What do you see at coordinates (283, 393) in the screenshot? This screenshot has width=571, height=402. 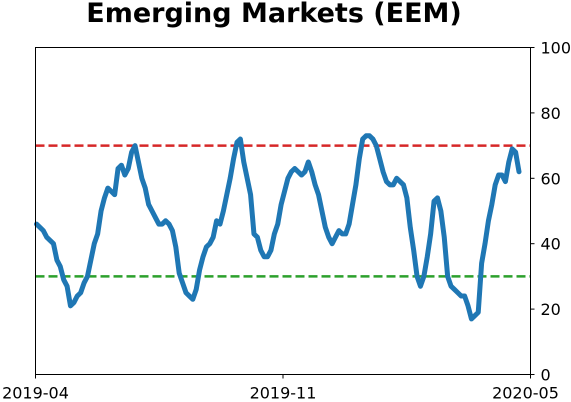 I see `x-tick-label: 2019-11` at bounding box center [283, 393].